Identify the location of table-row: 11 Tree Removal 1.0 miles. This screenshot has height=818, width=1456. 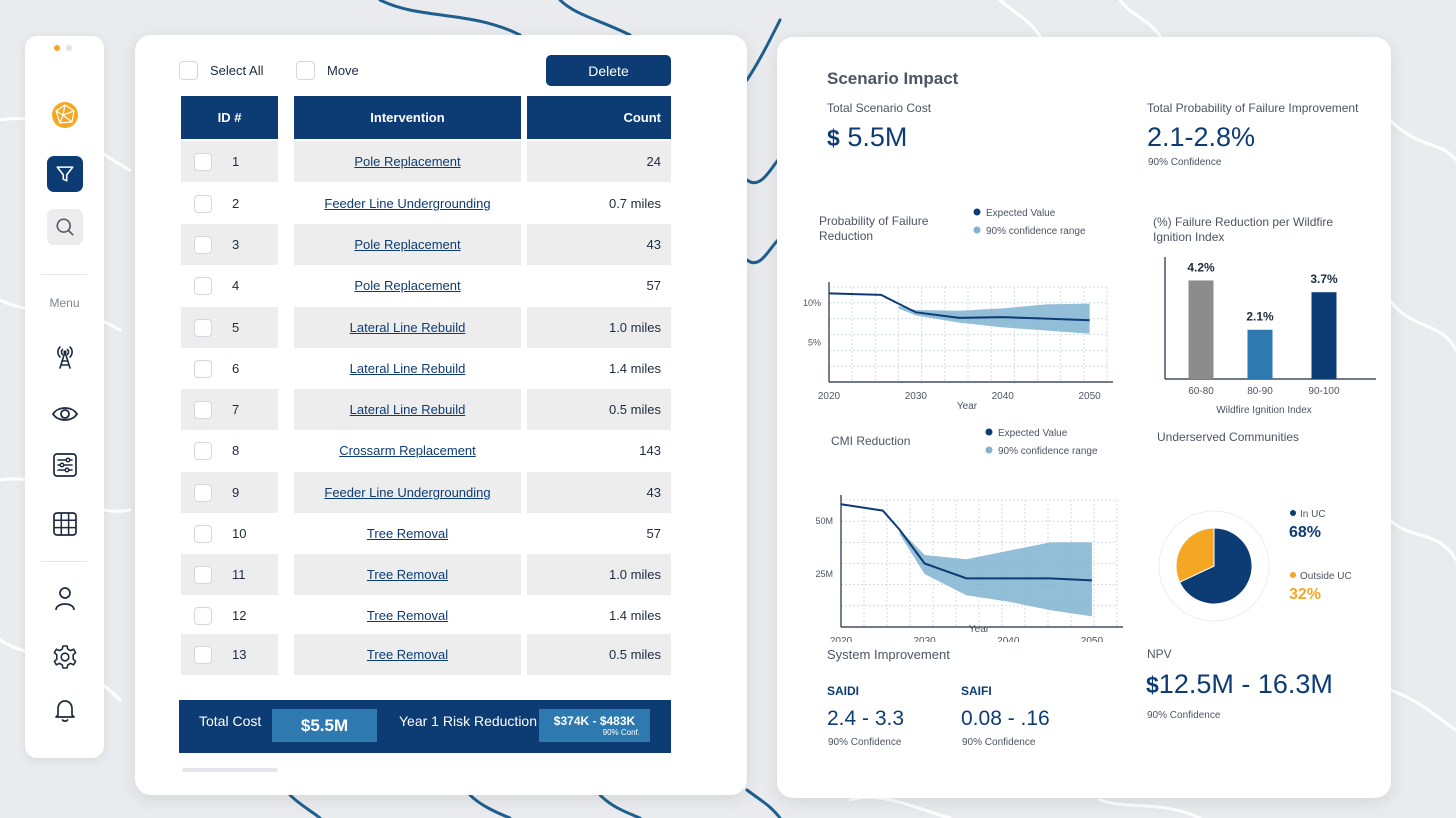
(426, 574).